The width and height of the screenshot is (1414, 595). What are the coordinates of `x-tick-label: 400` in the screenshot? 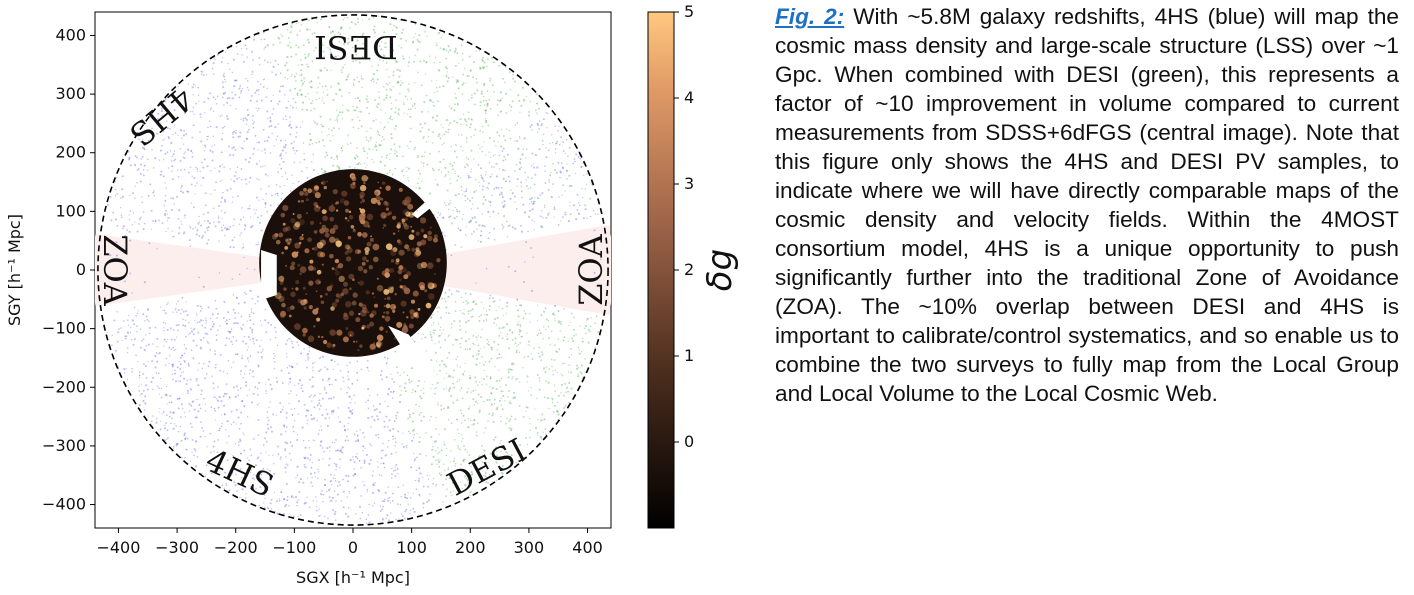 It's located at (587, 547).